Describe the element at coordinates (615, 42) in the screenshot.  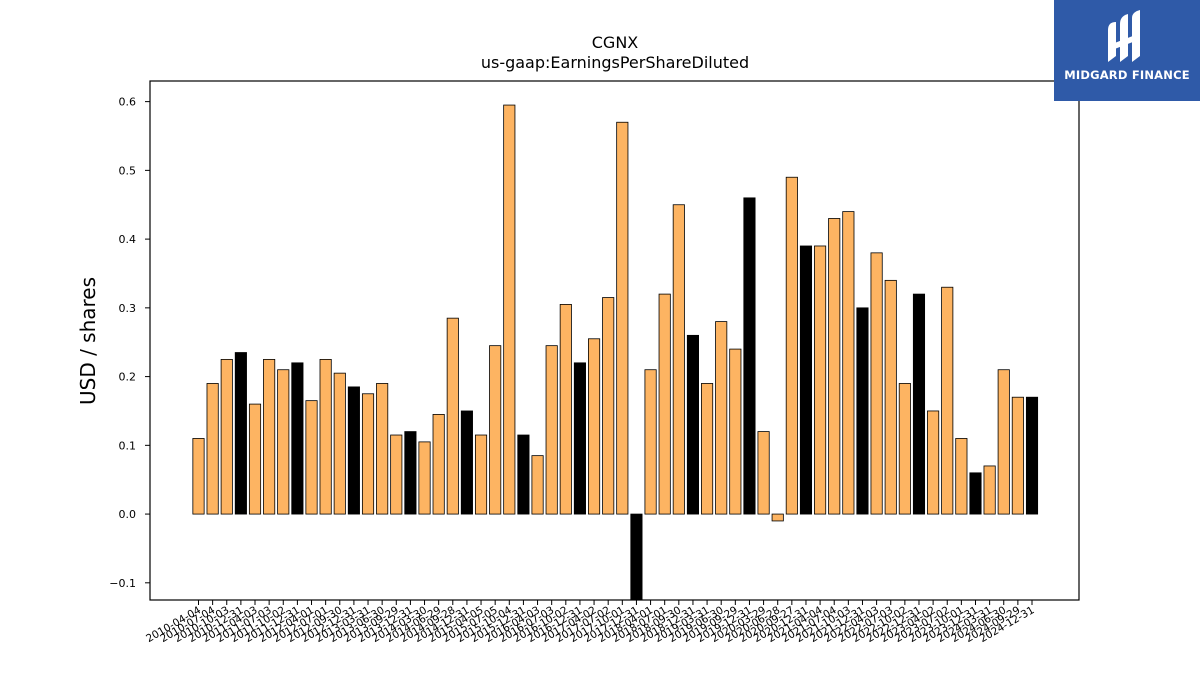
I see `chart-title: CGNX` at that location.